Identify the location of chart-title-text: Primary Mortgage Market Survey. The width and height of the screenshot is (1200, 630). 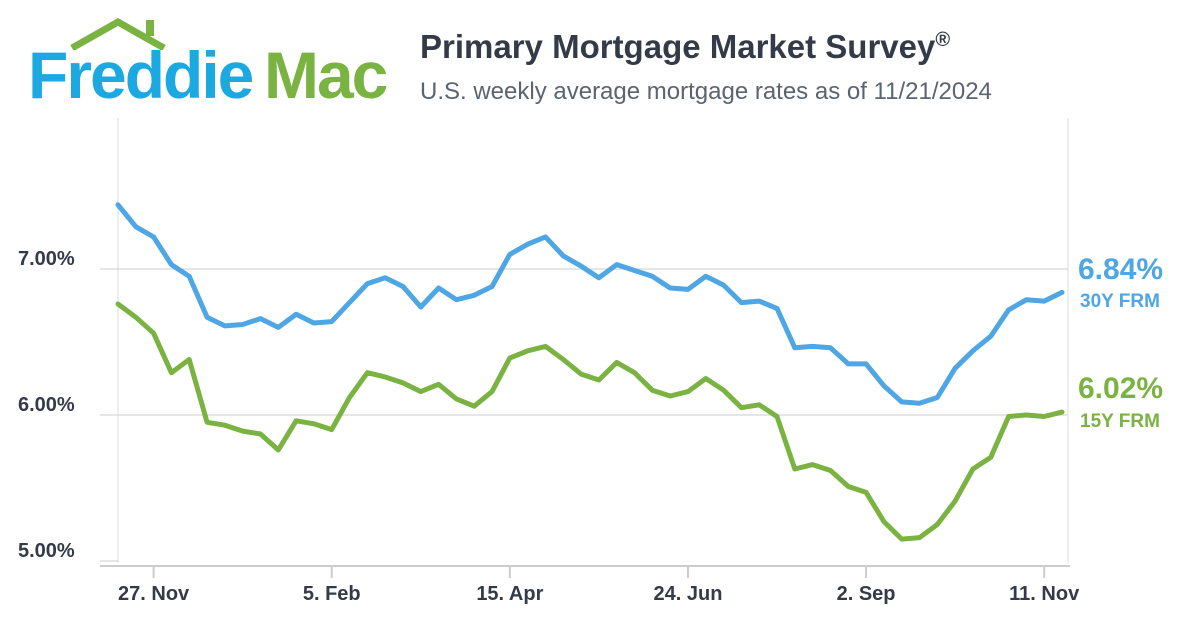
(678, 46).